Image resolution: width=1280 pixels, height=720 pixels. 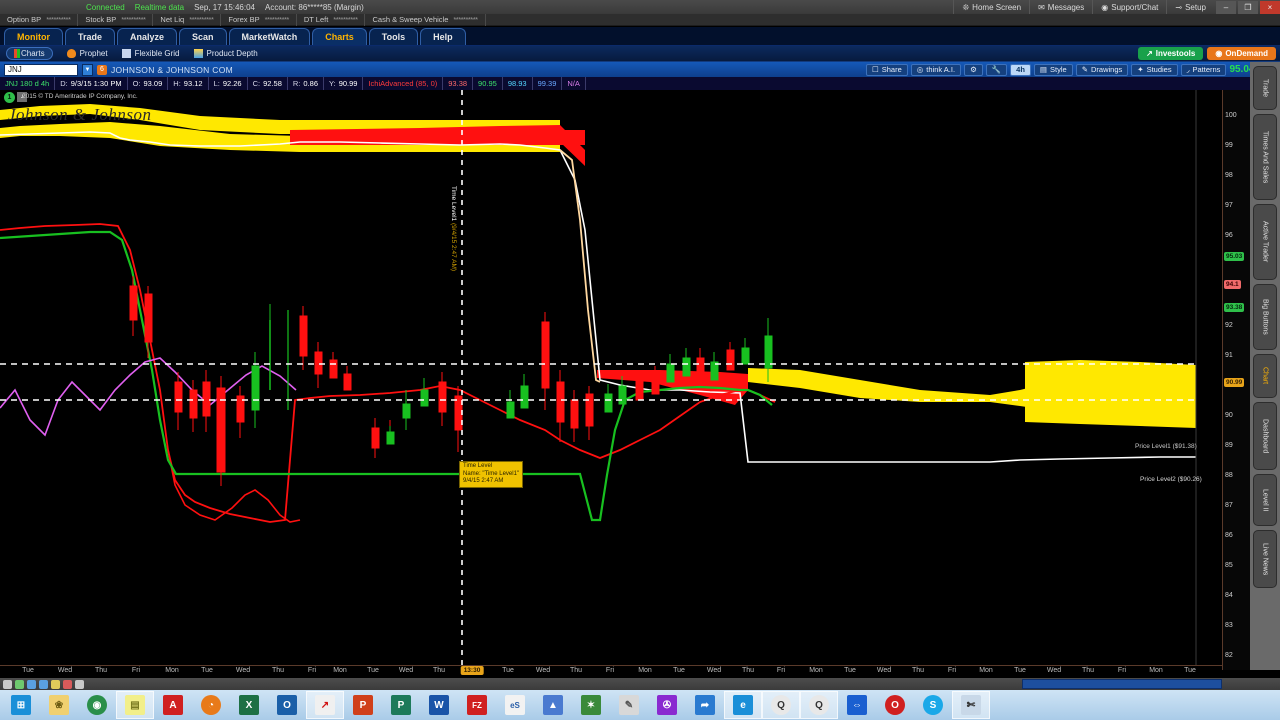 What do you see at coordinates (173, 705) in the screenshot?
I see `adobe-reader-taskbar-item: A` at bounding box center [173, 705].